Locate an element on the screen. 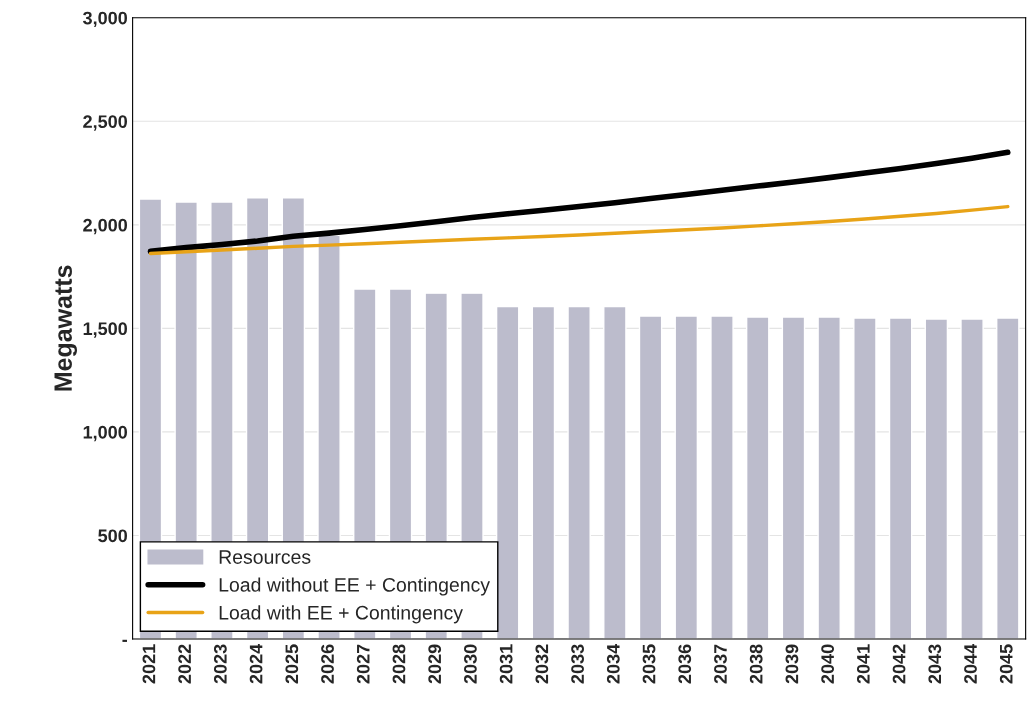 The width and height of the screenshot is (1036, 710). y-tick-label: 1,500 is located at coordinates (105, 330).